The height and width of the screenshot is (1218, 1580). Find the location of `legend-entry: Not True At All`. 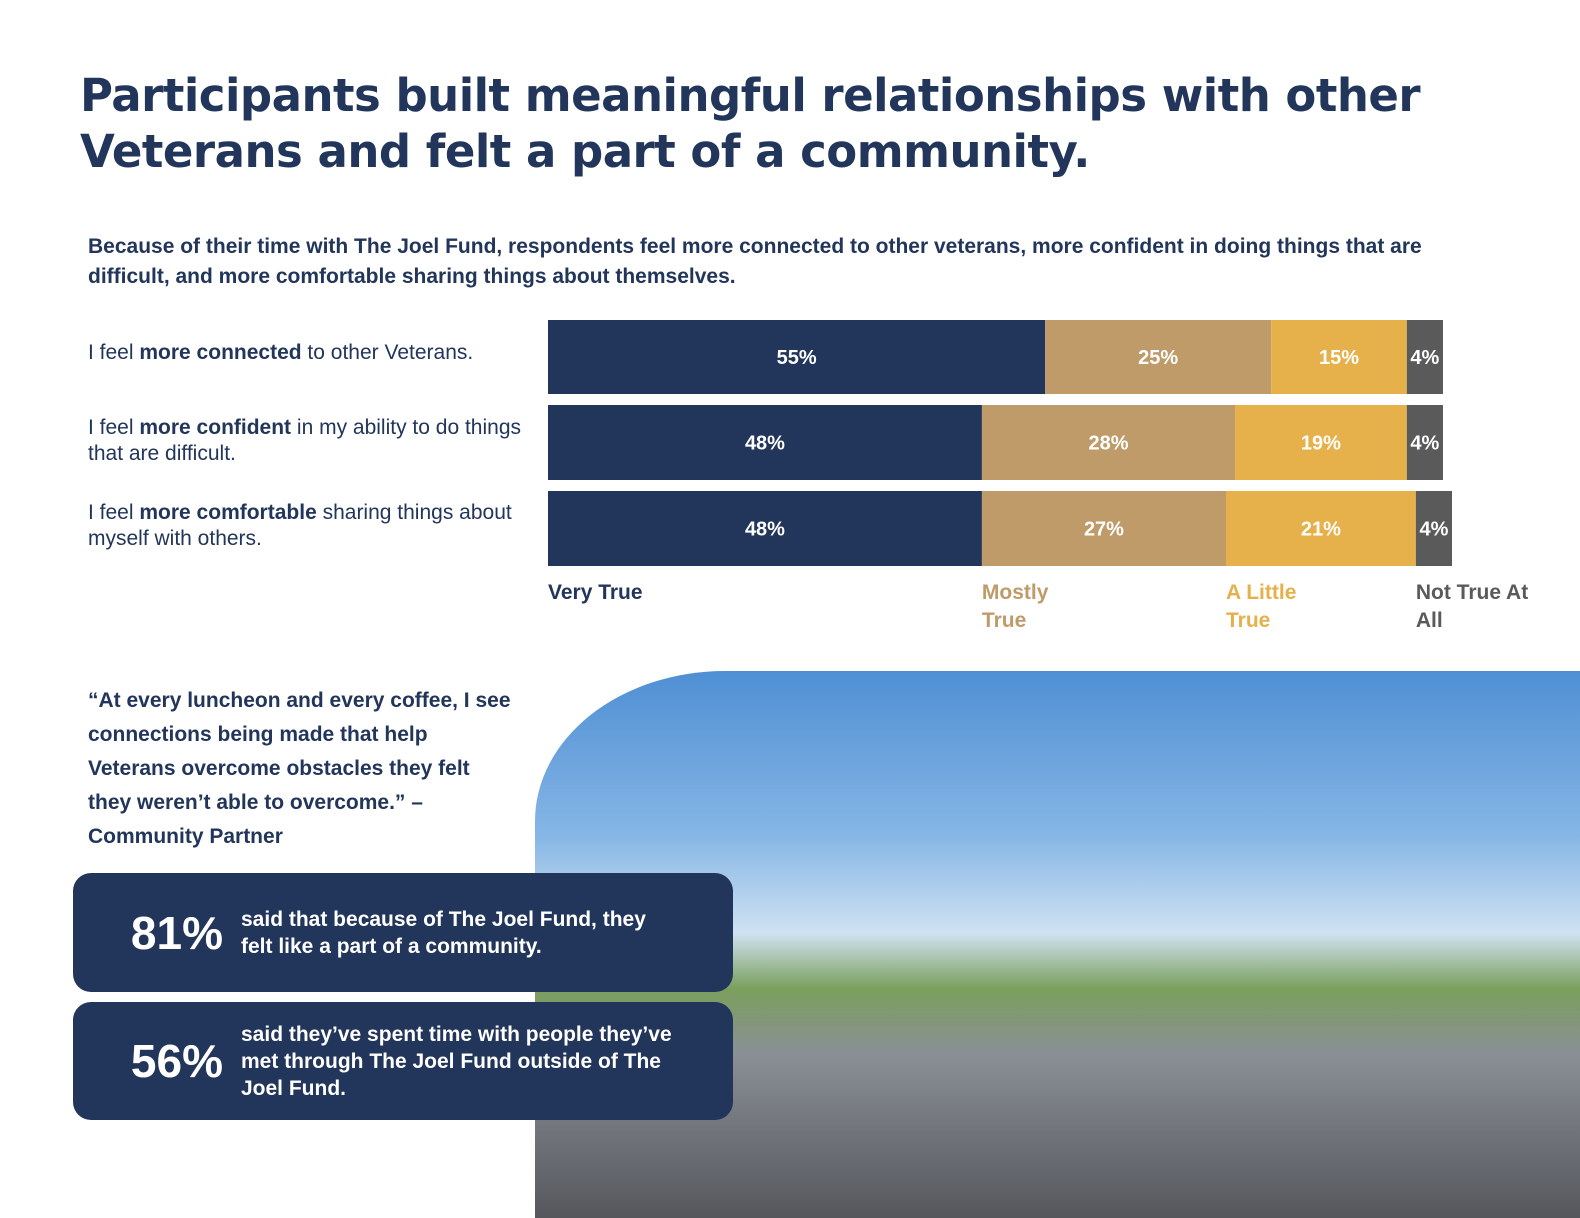

legend-entry: Not True At All is located at coordinates (1472, 606).